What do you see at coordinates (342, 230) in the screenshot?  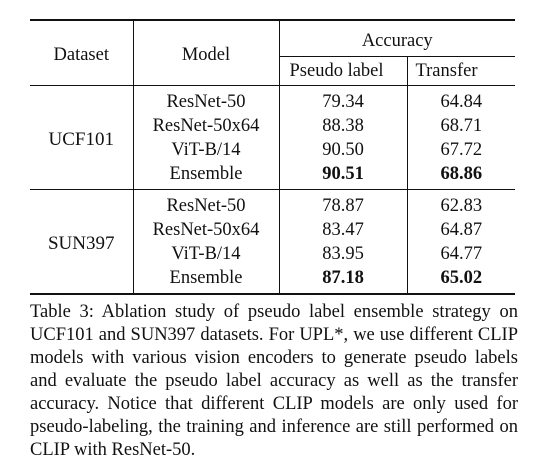 I see `pseudo-cell: 83.47` at bounding box center [342, 230].